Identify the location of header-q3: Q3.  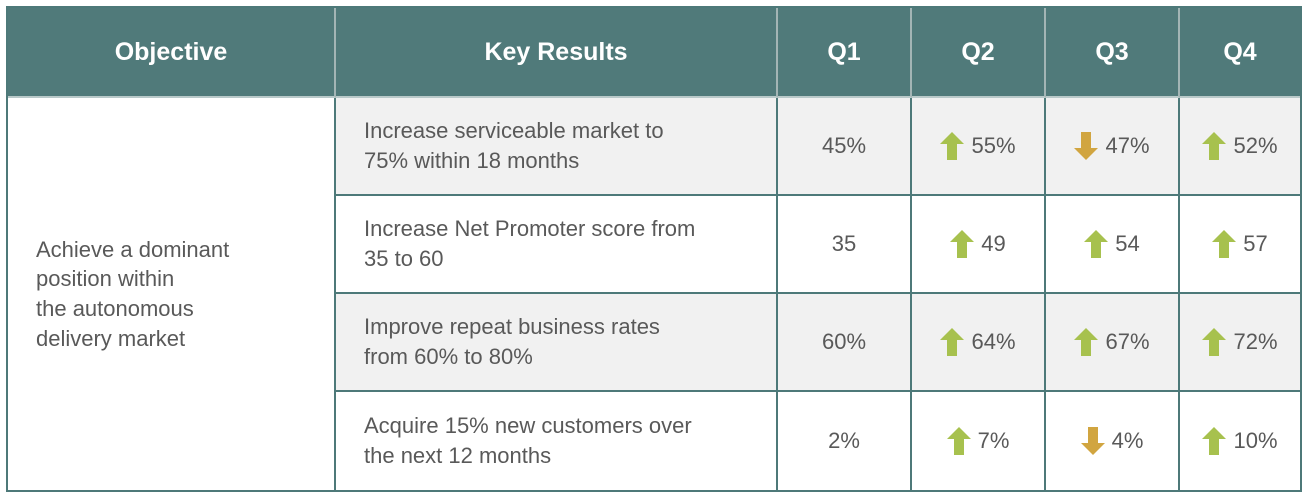
(1113, 53).